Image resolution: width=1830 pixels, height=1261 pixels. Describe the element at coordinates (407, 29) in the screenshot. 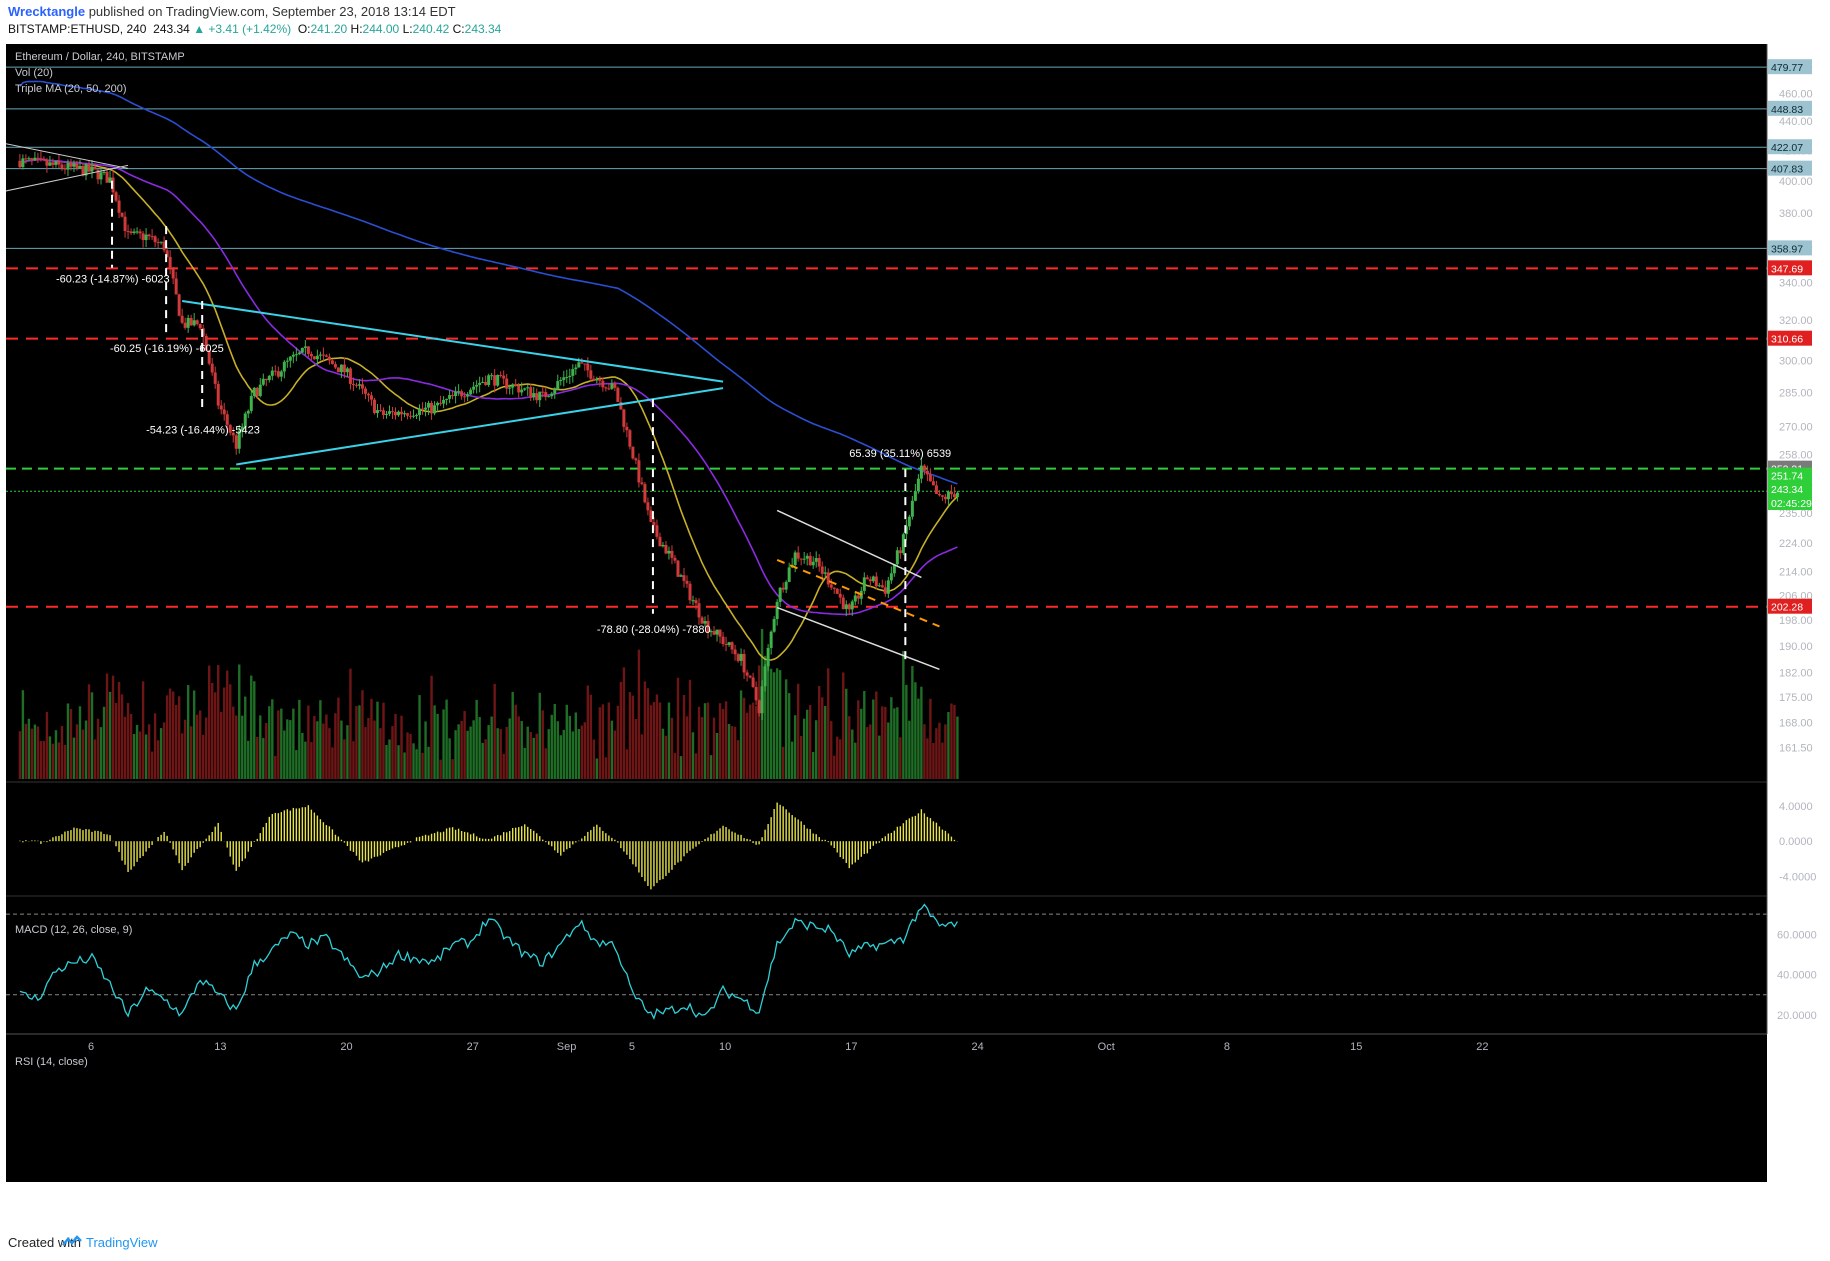

I see `low-label: L:` at that location.